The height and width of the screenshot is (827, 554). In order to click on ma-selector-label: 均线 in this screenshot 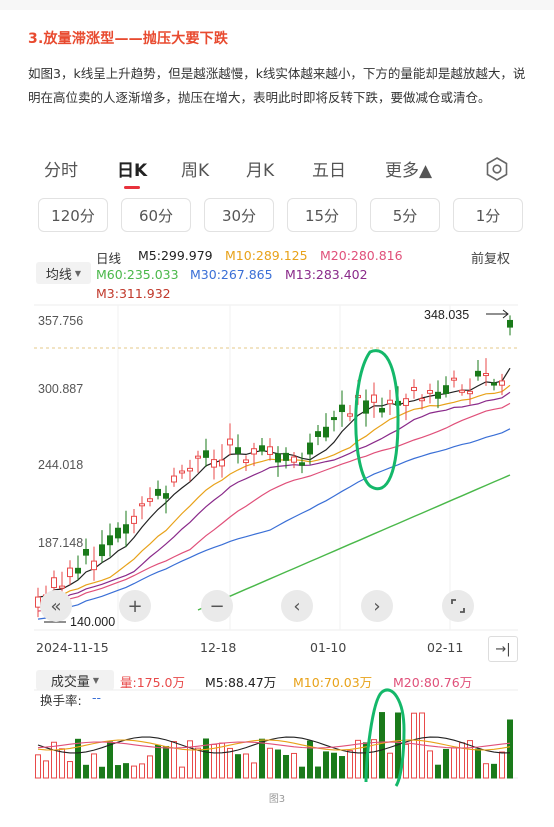, I will do `click(58, 275)`.